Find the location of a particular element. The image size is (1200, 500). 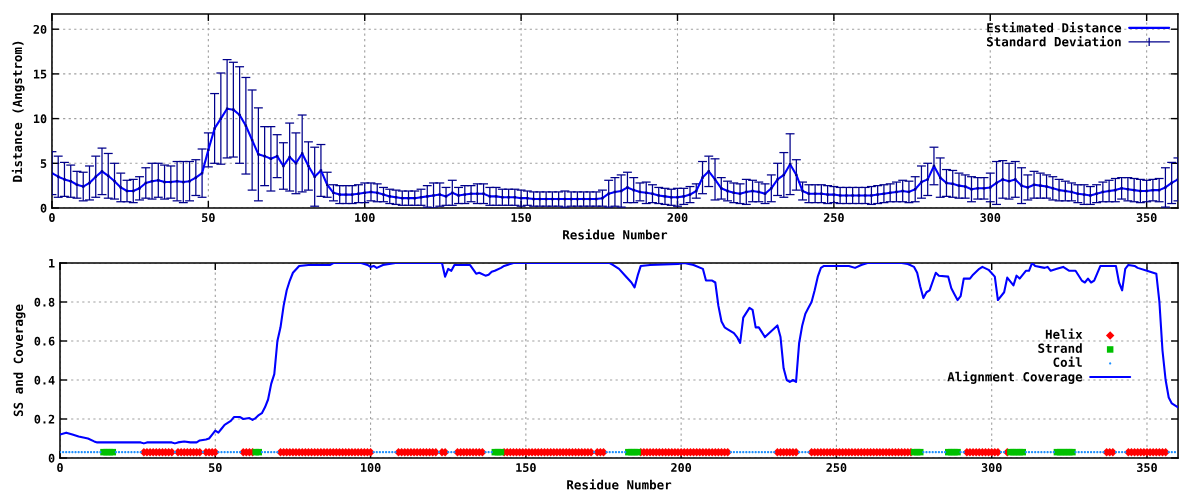

y-tick-label: 0.2 is located at coordinates (44, 419).